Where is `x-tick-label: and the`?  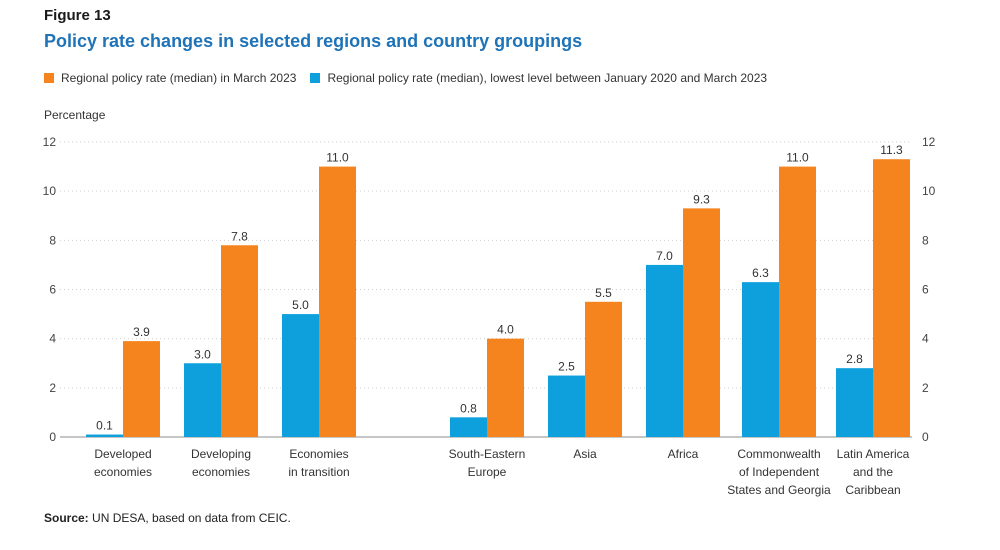
x-tick-label: and the is located at coordinates (873, 472).